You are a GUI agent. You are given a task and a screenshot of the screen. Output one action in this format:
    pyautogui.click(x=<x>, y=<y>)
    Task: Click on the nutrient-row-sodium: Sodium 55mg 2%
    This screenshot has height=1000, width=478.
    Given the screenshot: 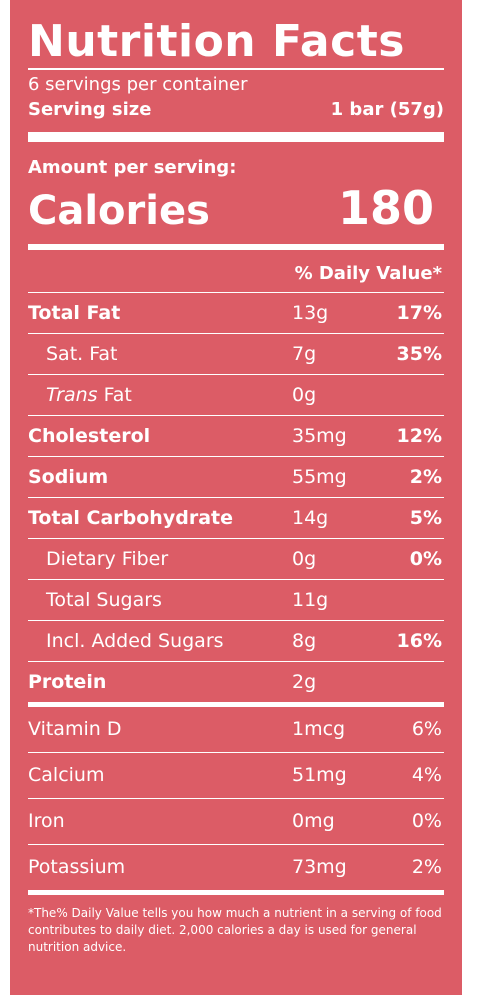 What is the action you would take?
    pyautogui.click(x=236, y=476)
    